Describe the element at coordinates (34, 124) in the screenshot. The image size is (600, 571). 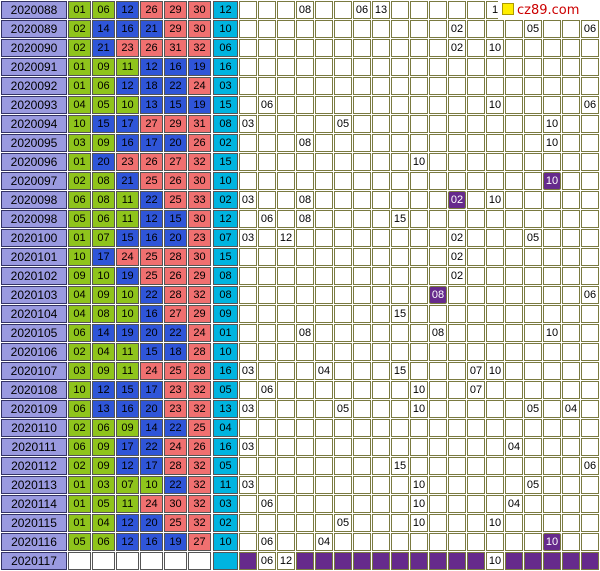
I see `period-cell: 2020094` at that location.